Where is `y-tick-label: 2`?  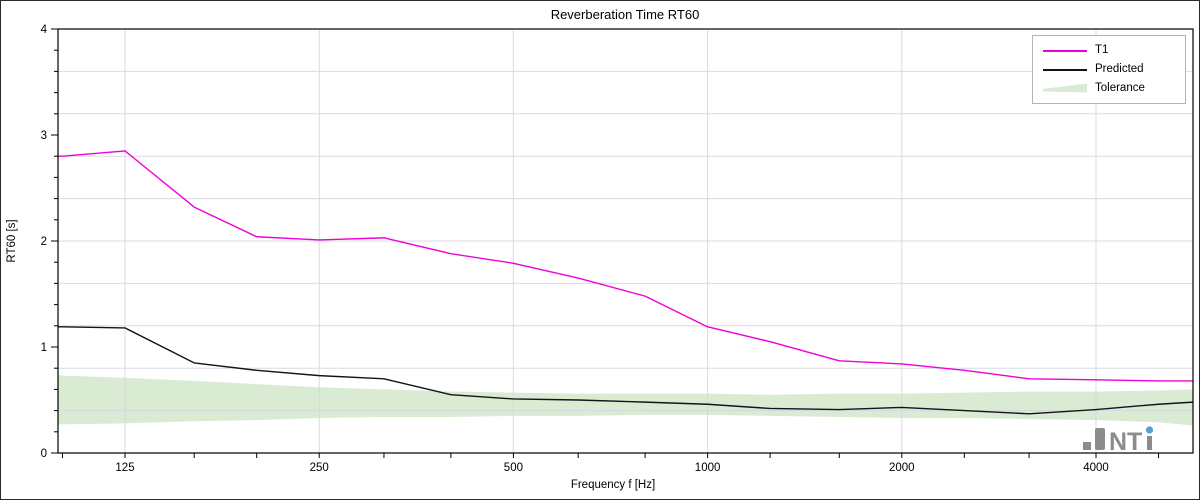
y-tick-label: 2 is located at coordinates (44, 242).